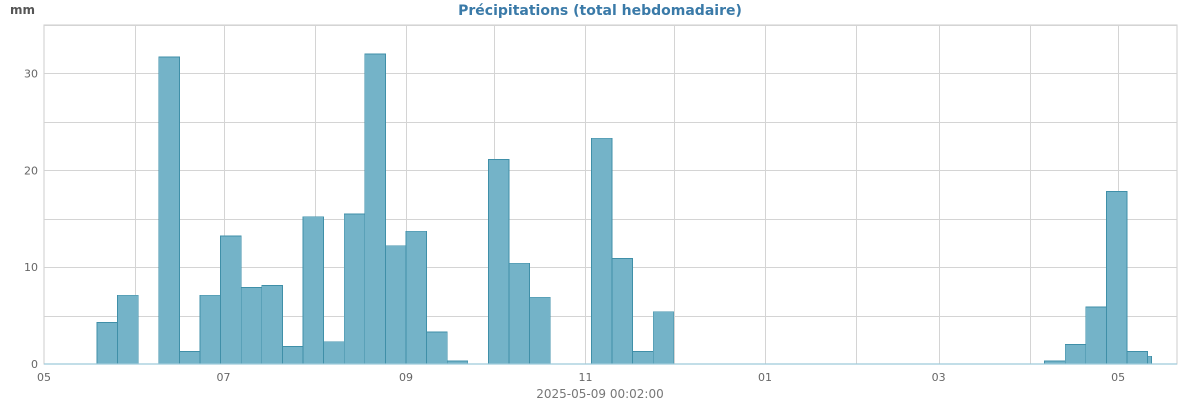 The height and width of the screenshot is (400, 1200). Describe the element at coordinates (224, 377) in the screenshot. I see `x-tick-label: 07` at that location.